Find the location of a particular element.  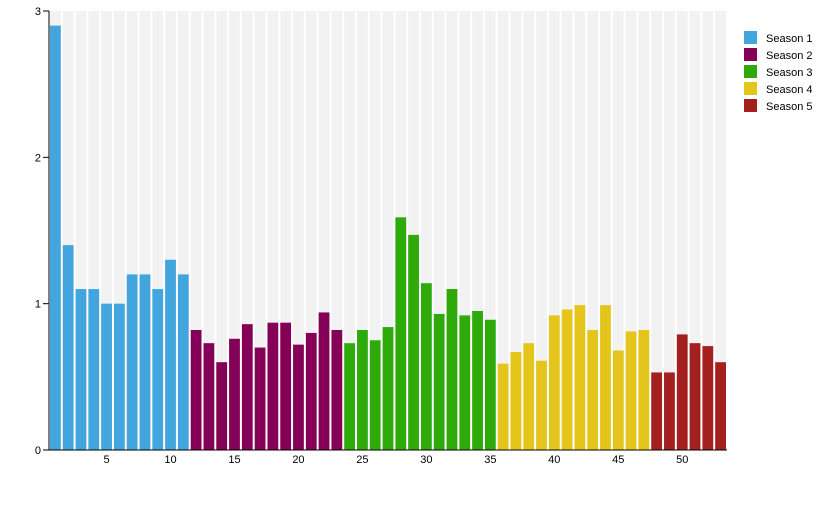

x-tick-label: 35 is located at coordinates (490, 460).